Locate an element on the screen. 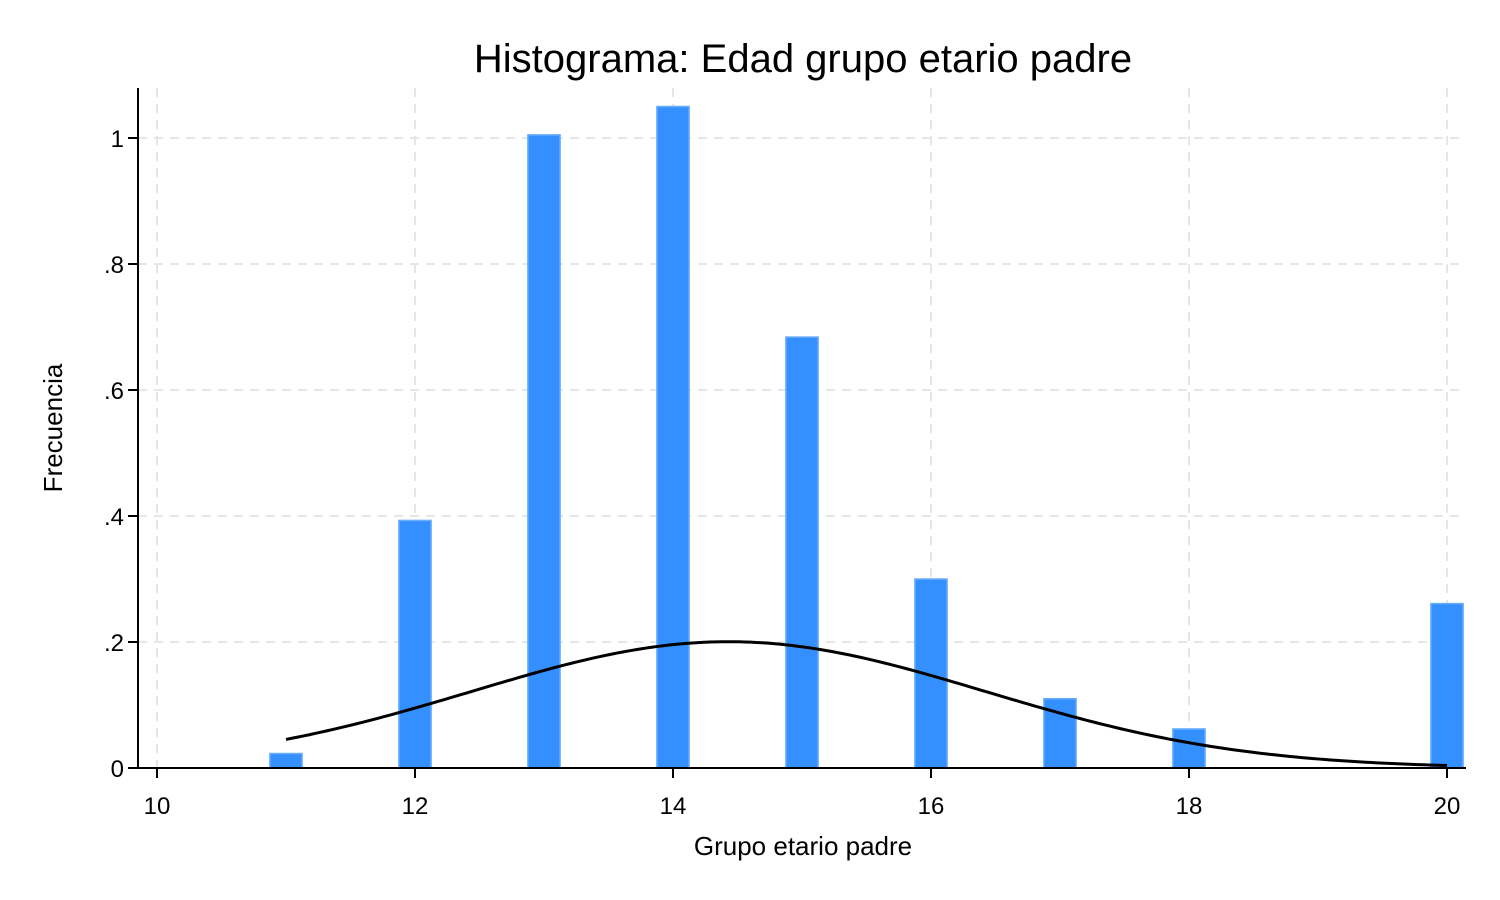 This screenshot has height=900, width=1500. density-curve-group is located at coordinates (866, 703).